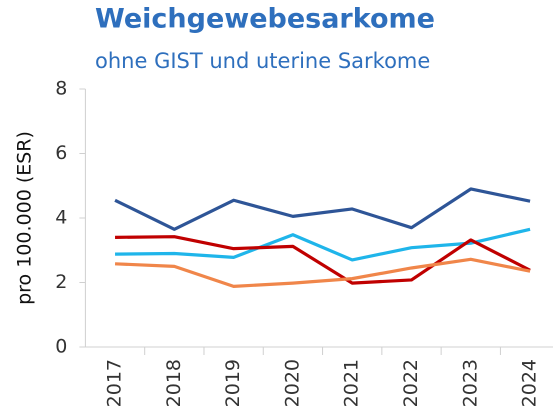 The image size is (553, 418). I want to click on y-axis-label: pro 100.000 (ESR), so click(25, 218).